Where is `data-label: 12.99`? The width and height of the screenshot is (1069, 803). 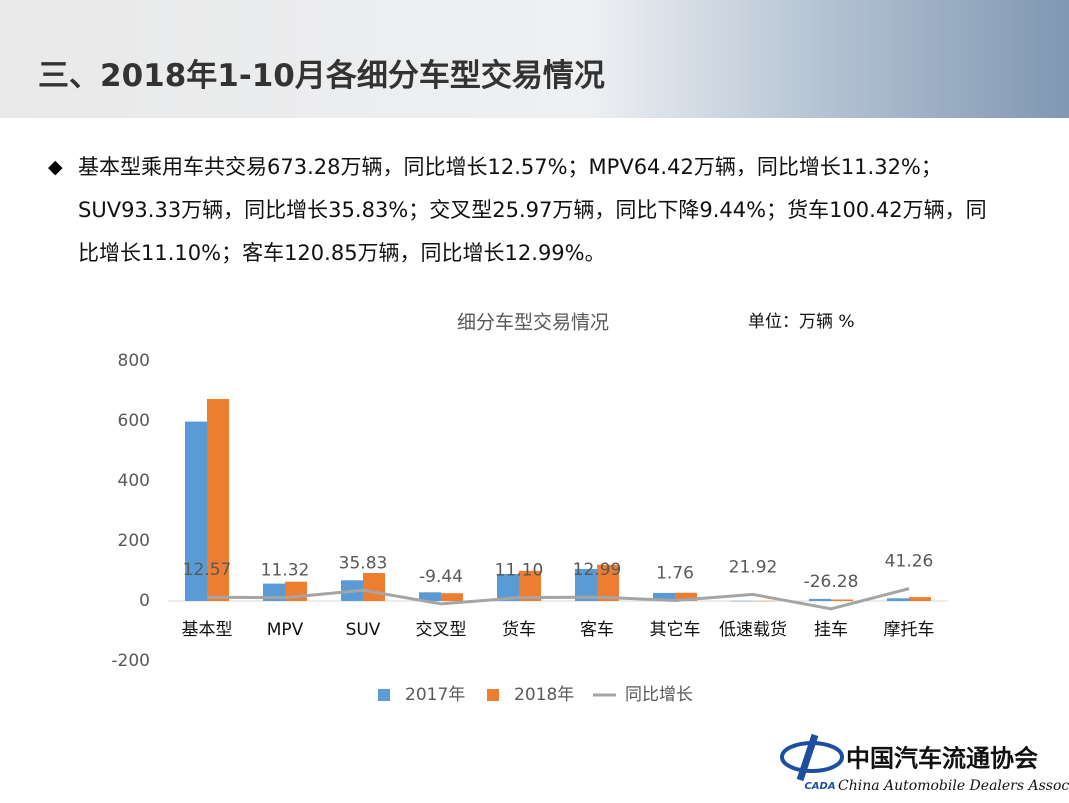 data-label: 12.99 is located at coordinates (597, 570).